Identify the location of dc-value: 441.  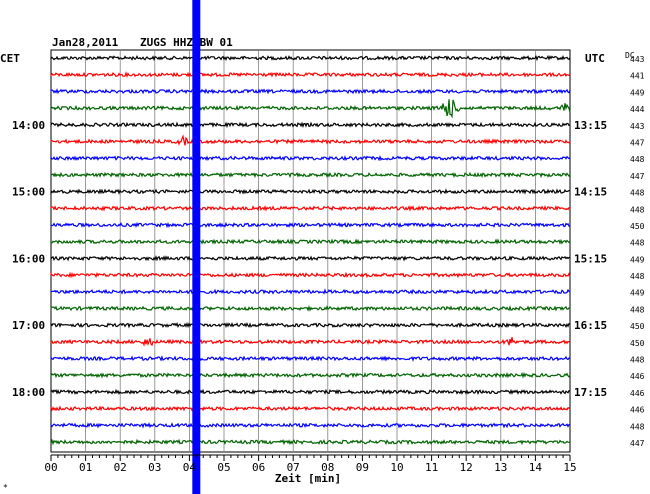
(637, 76).